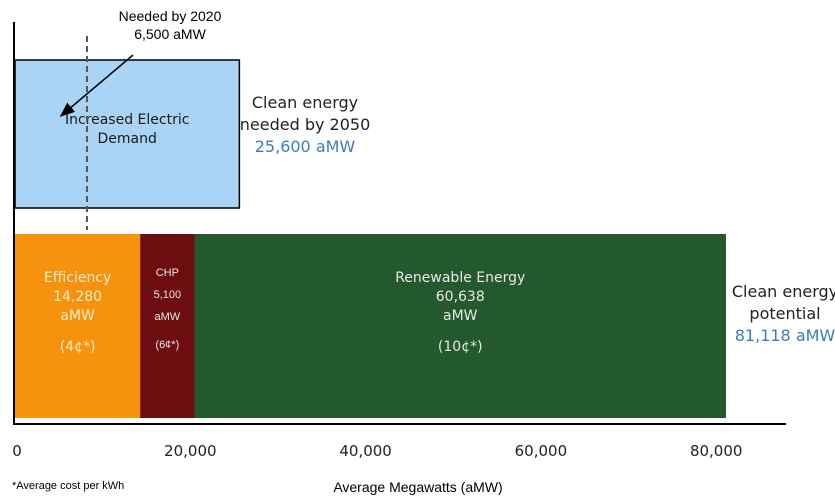  I want to click on side-label: needed by 2050, so click(305, 124).